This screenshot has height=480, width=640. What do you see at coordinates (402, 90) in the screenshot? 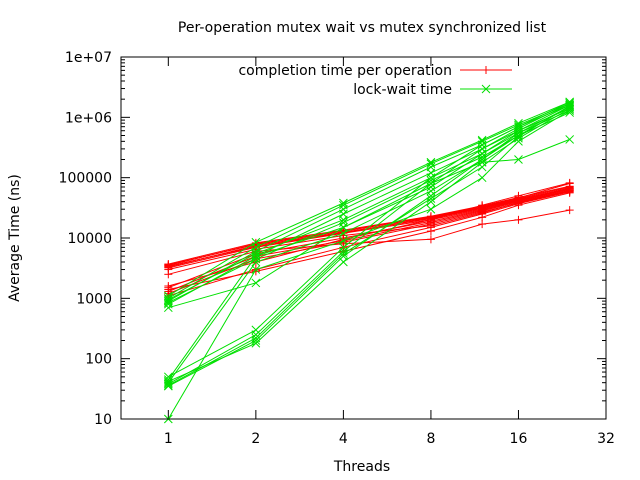
I see `legend-label-lock-wait: lock-wait time` at bounding box center [402, 90].